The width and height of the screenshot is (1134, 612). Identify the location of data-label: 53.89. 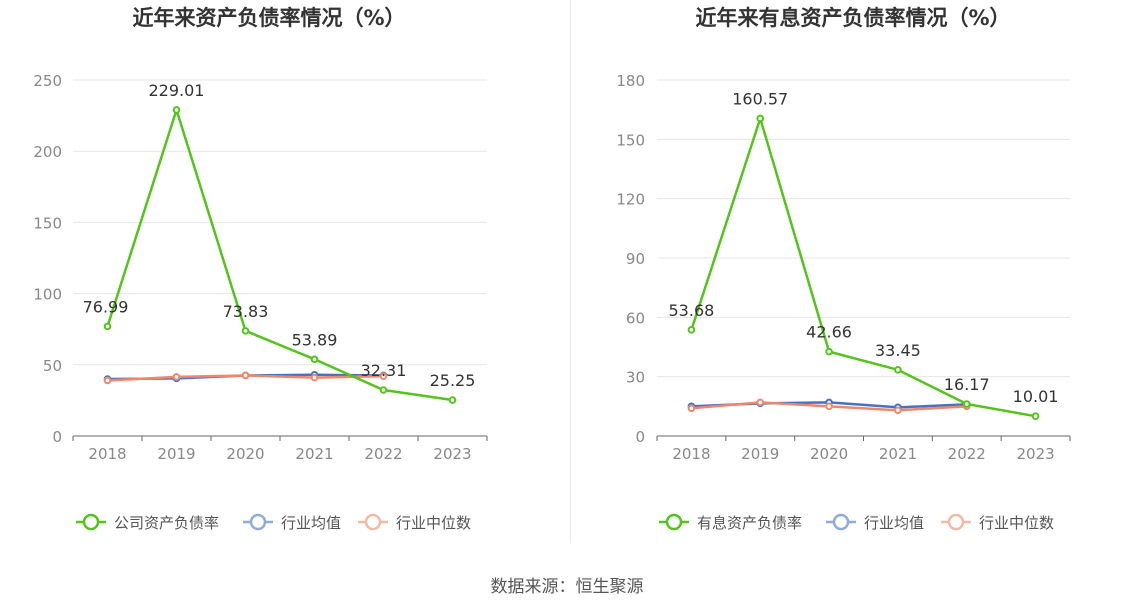
(315, 339).